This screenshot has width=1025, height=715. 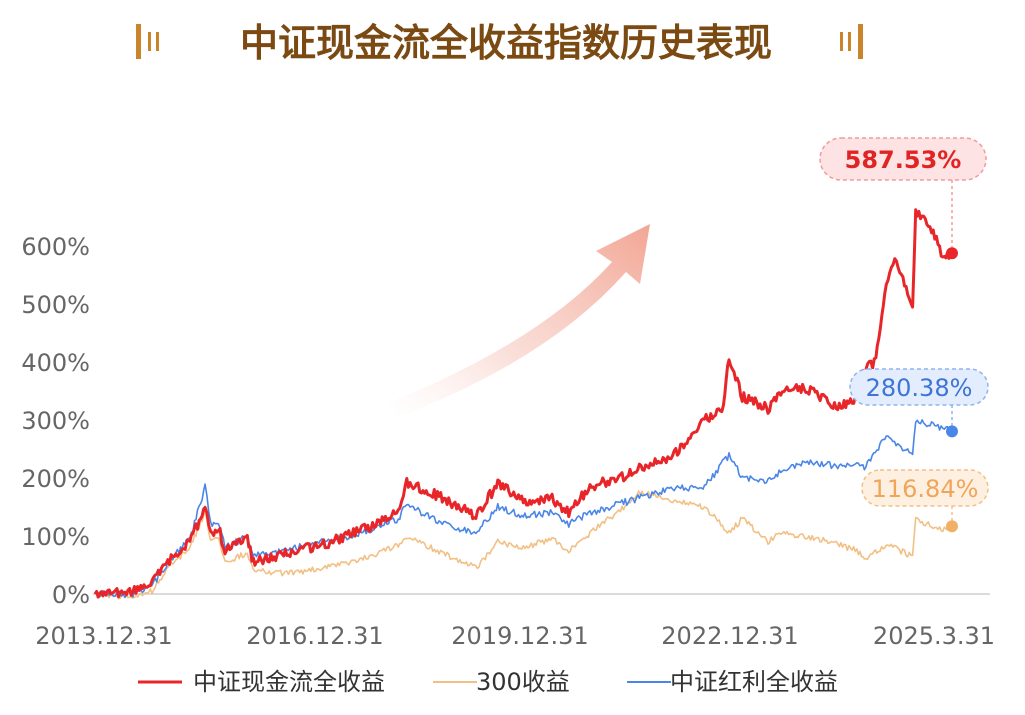 I want to click on y-tick-label: 200%, so click(x=55, y=479).